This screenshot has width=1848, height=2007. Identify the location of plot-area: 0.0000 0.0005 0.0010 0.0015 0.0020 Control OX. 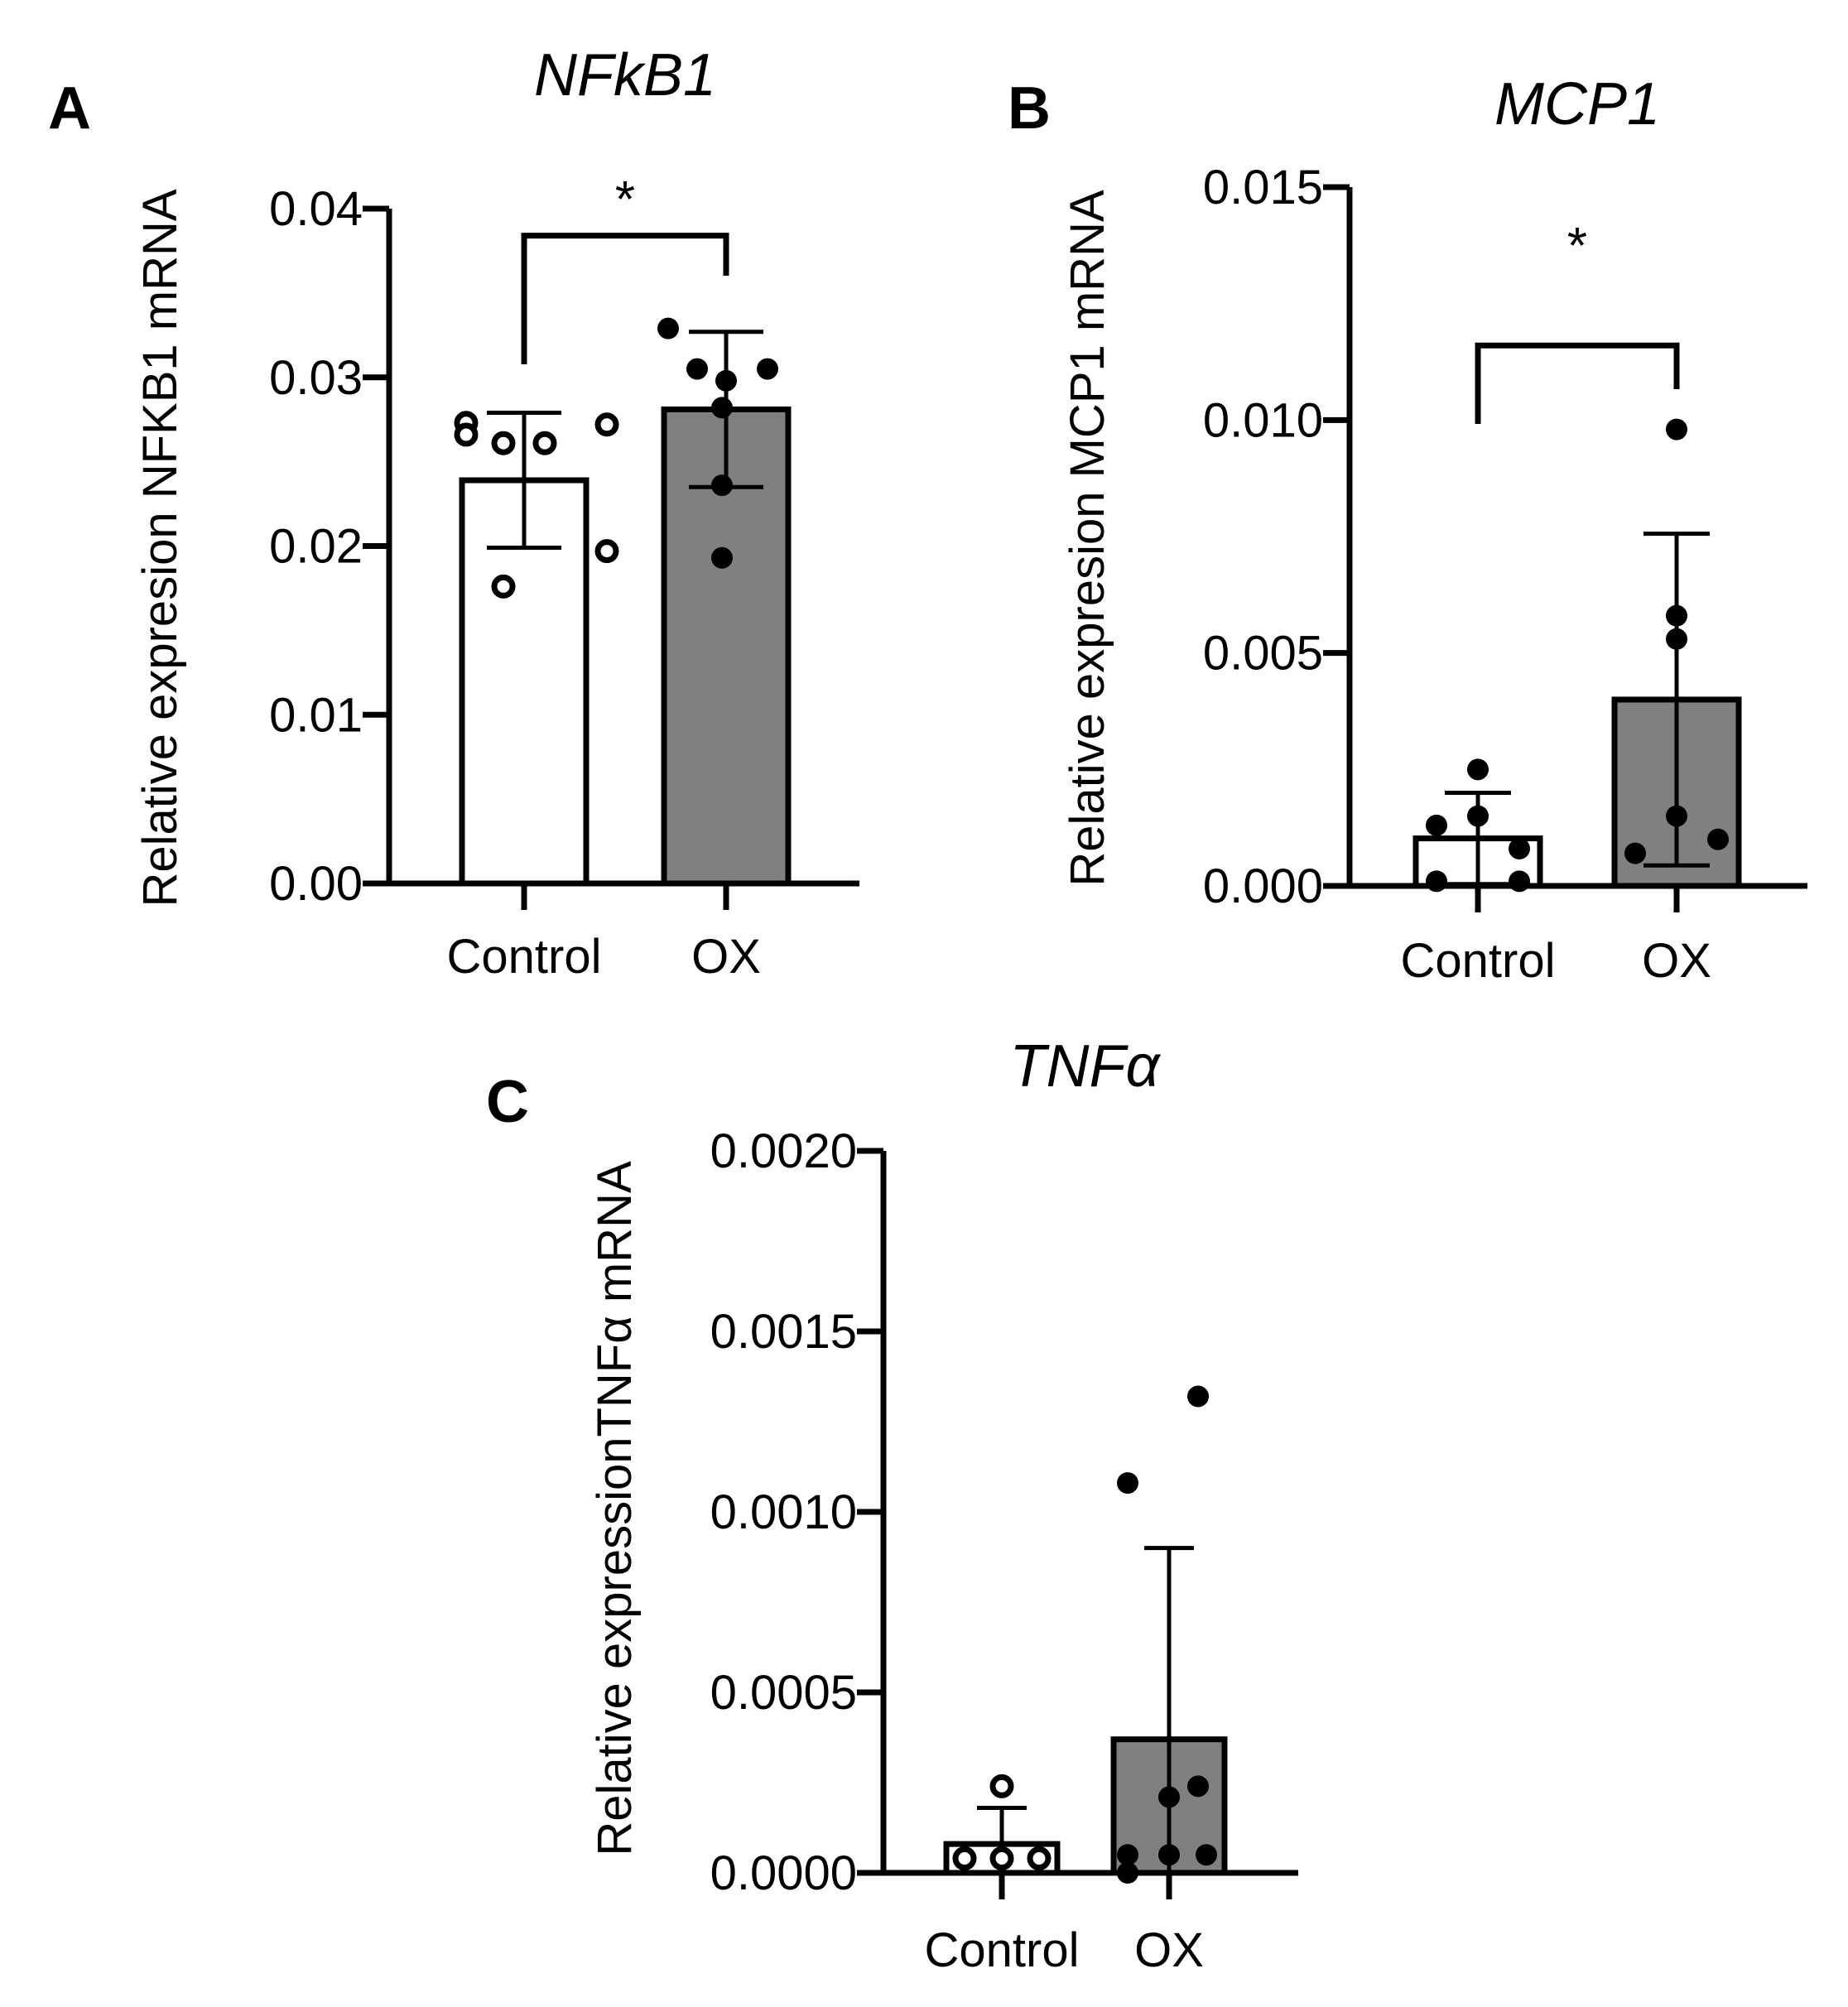
(1004, 1550).